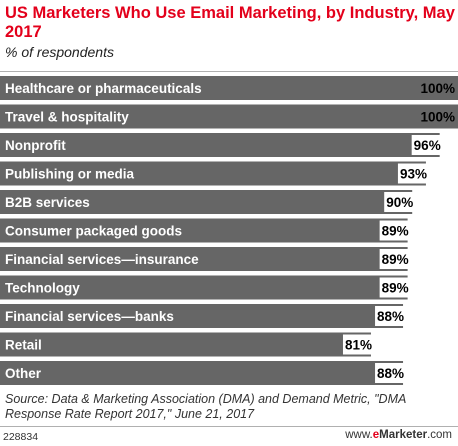 The width and height of the screenshot is (458, 446). Describe the element at coordinates (403, 435) in the screenshot. I see `brand-name: Marketer` at that location.